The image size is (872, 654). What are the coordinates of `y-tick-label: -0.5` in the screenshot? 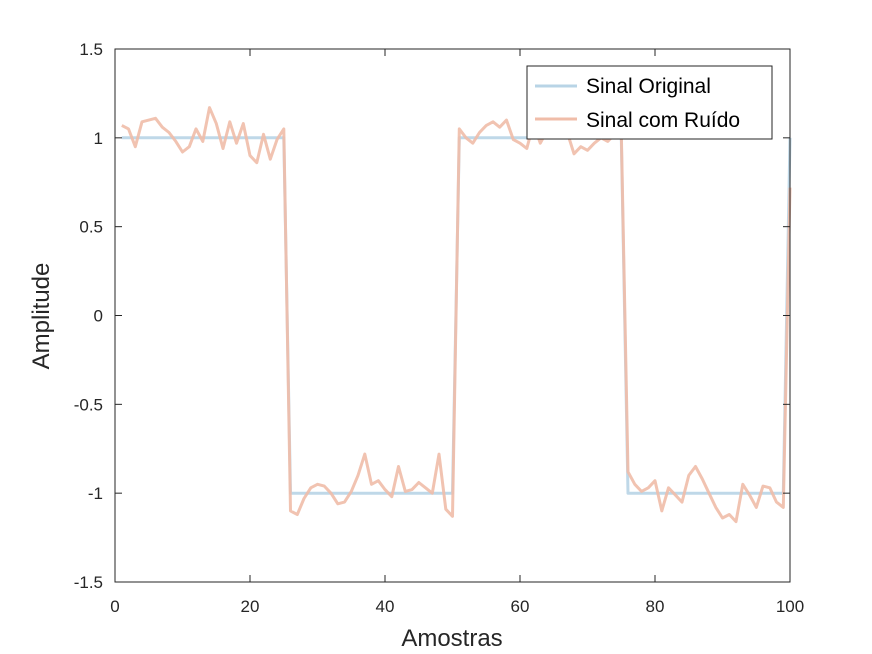 It's located at (88, 404).